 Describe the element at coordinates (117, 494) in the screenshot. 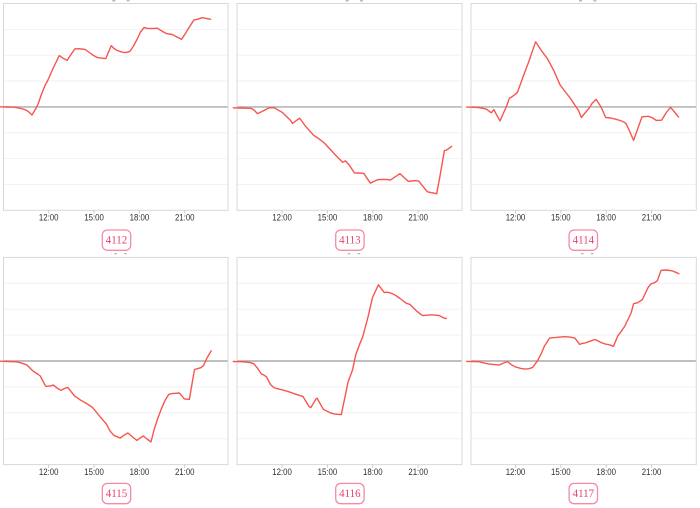

I see `svg-text: 4115` at that location.